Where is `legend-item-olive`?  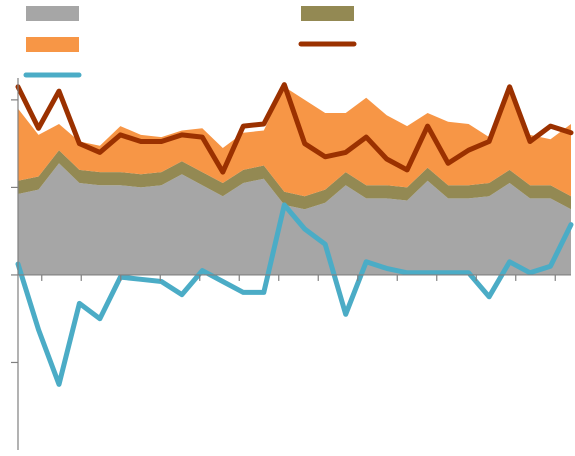 legend-item-olive is located at coordinates (327, 13).